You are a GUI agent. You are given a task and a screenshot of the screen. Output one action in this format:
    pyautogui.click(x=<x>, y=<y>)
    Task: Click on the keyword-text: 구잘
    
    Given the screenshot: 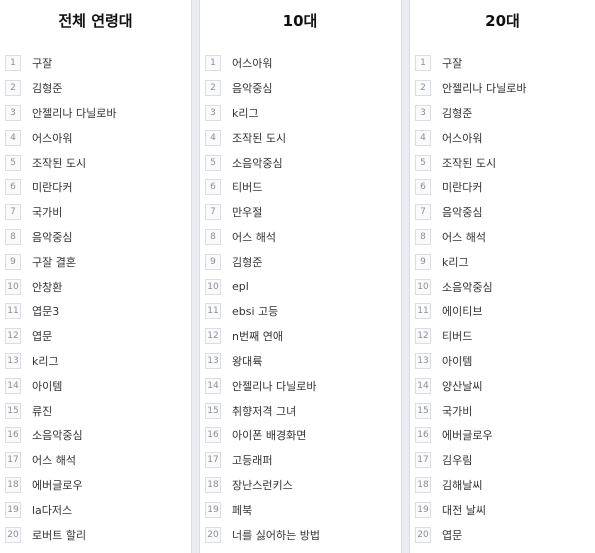 What is the action you would take?
    pyautogui.click(x=452, y=64)
    